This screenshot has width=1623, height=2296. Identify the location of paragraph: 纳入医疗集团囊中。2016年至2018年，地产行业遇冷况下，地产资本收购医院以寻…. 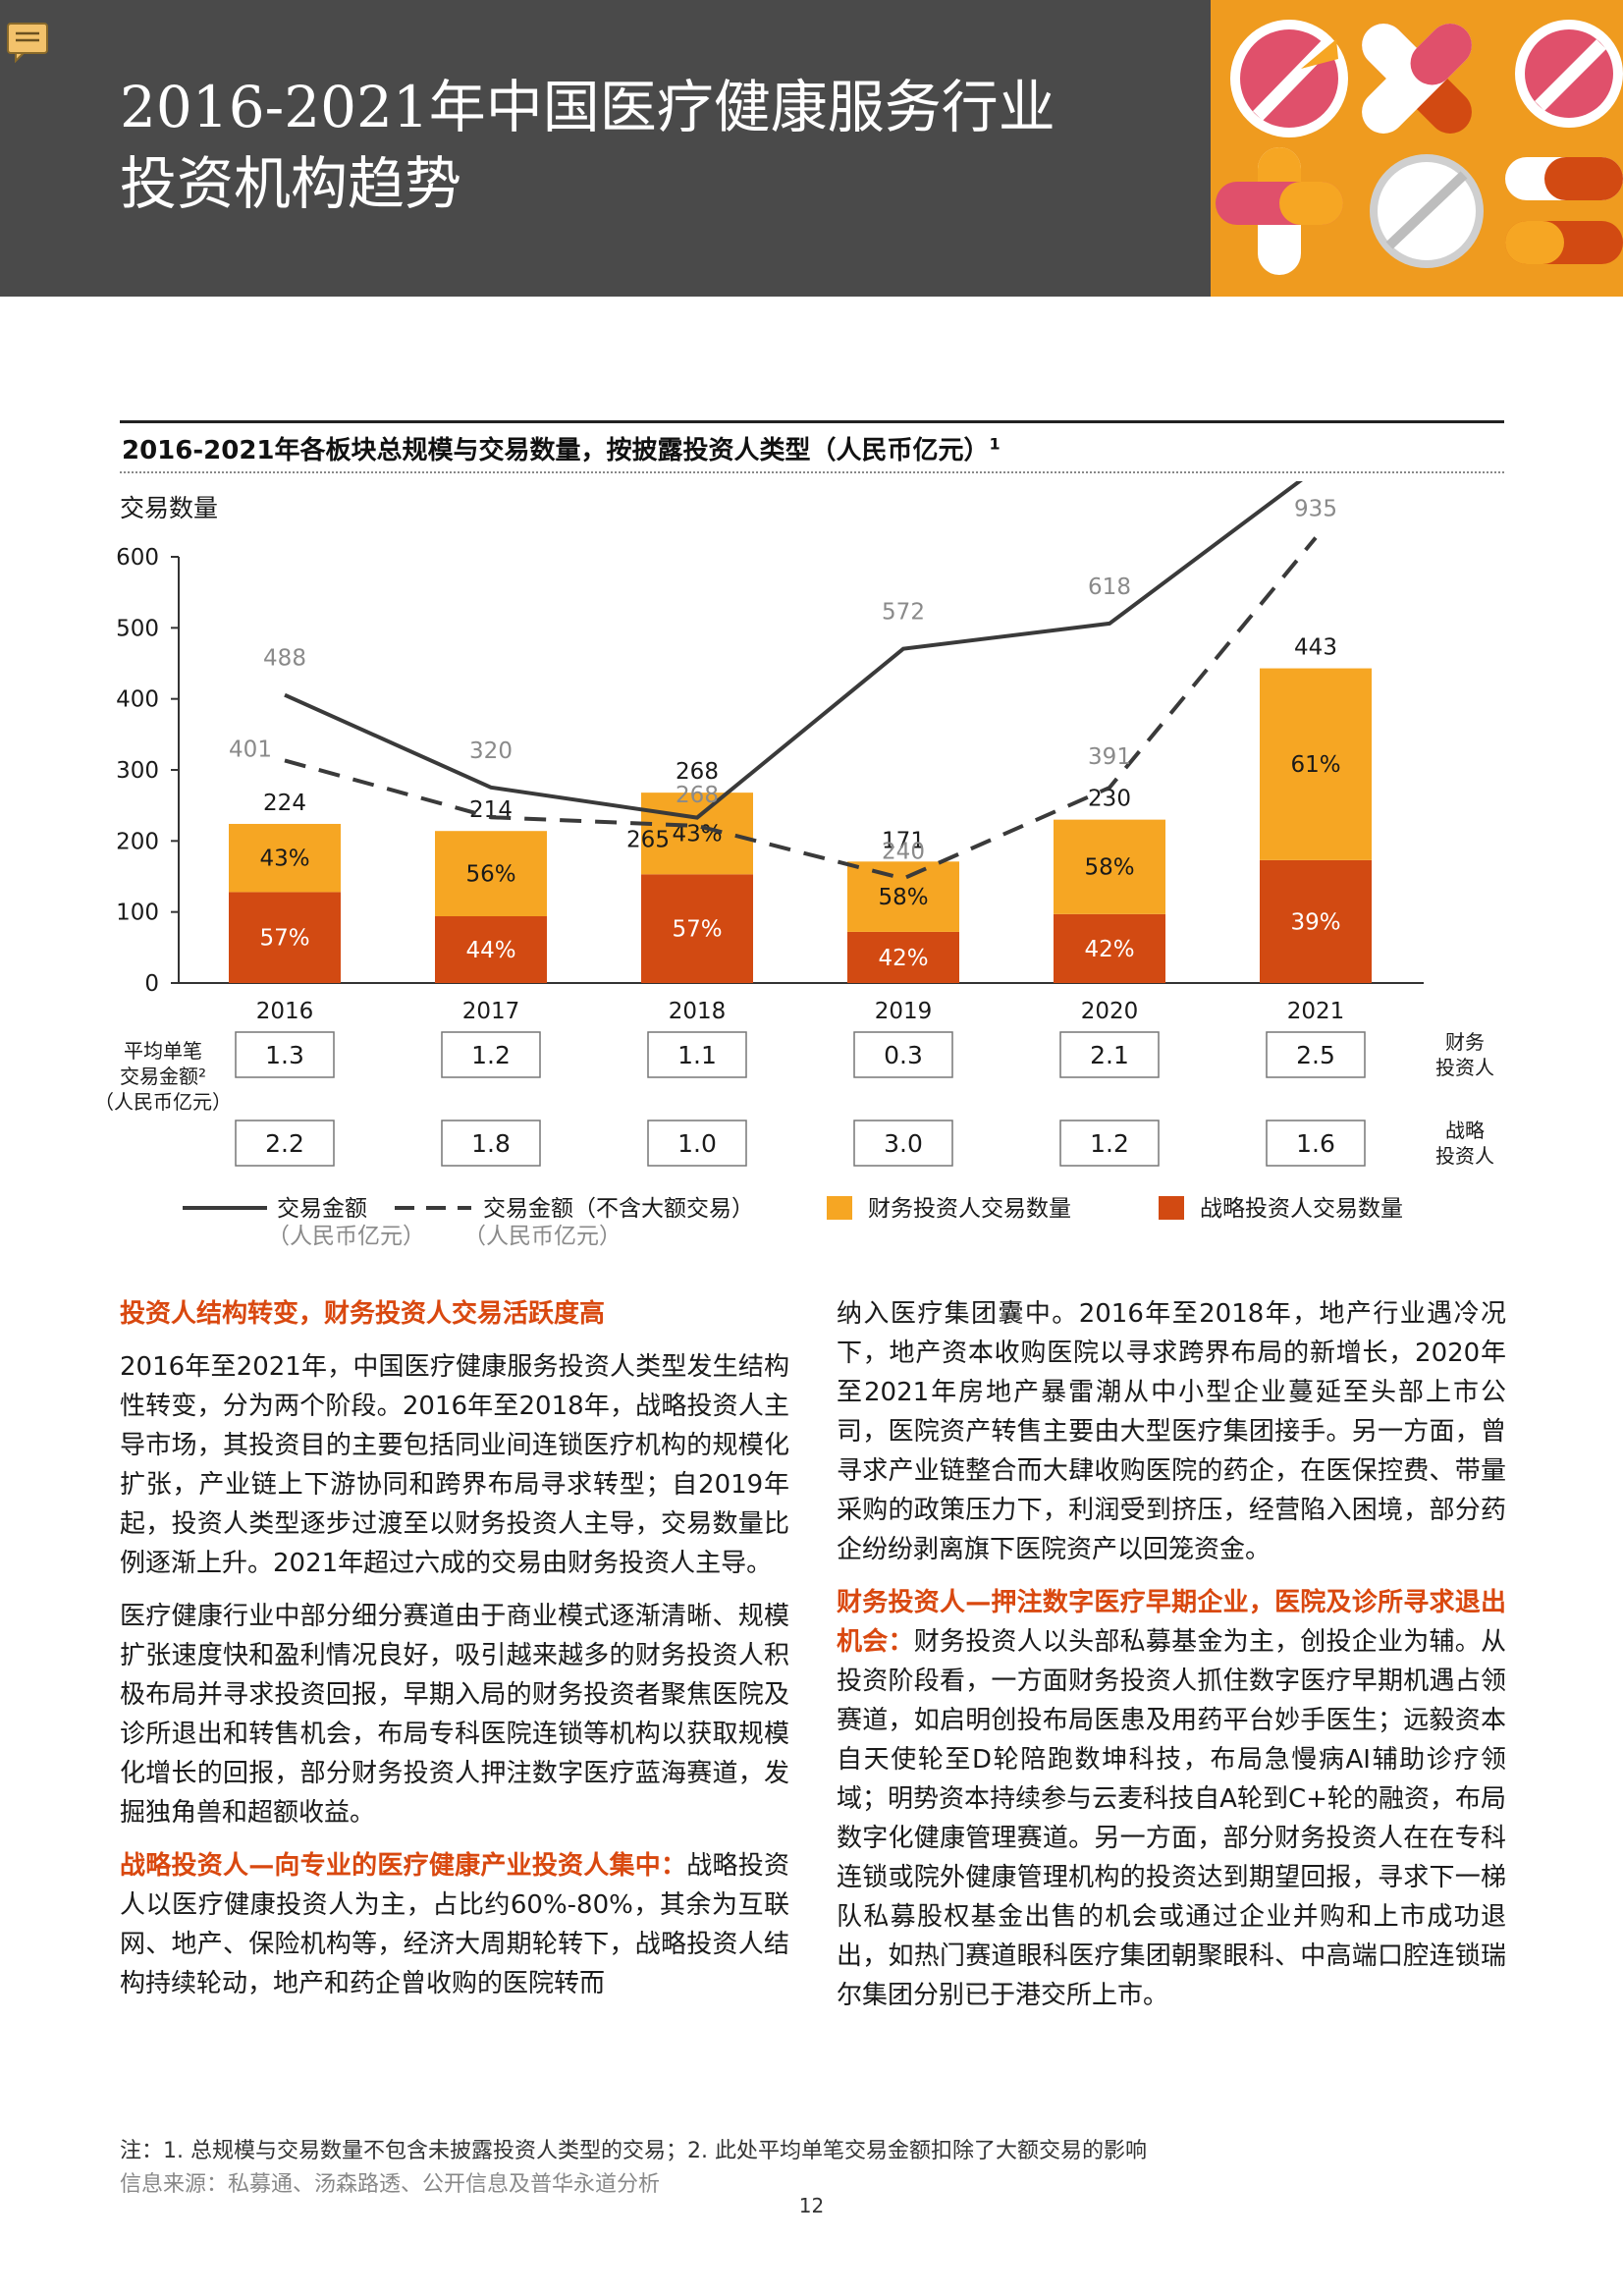
(1171, 1431).